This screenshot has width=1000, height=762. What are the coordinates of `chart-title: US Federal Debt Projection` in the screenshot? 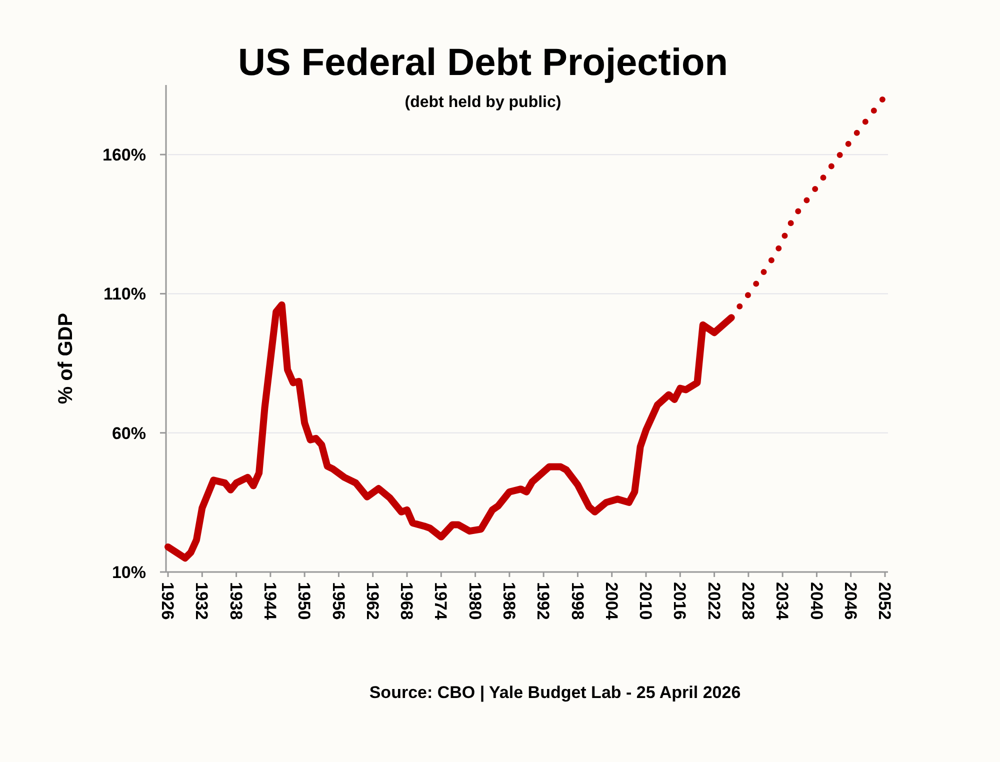 It's located at (483, 63).